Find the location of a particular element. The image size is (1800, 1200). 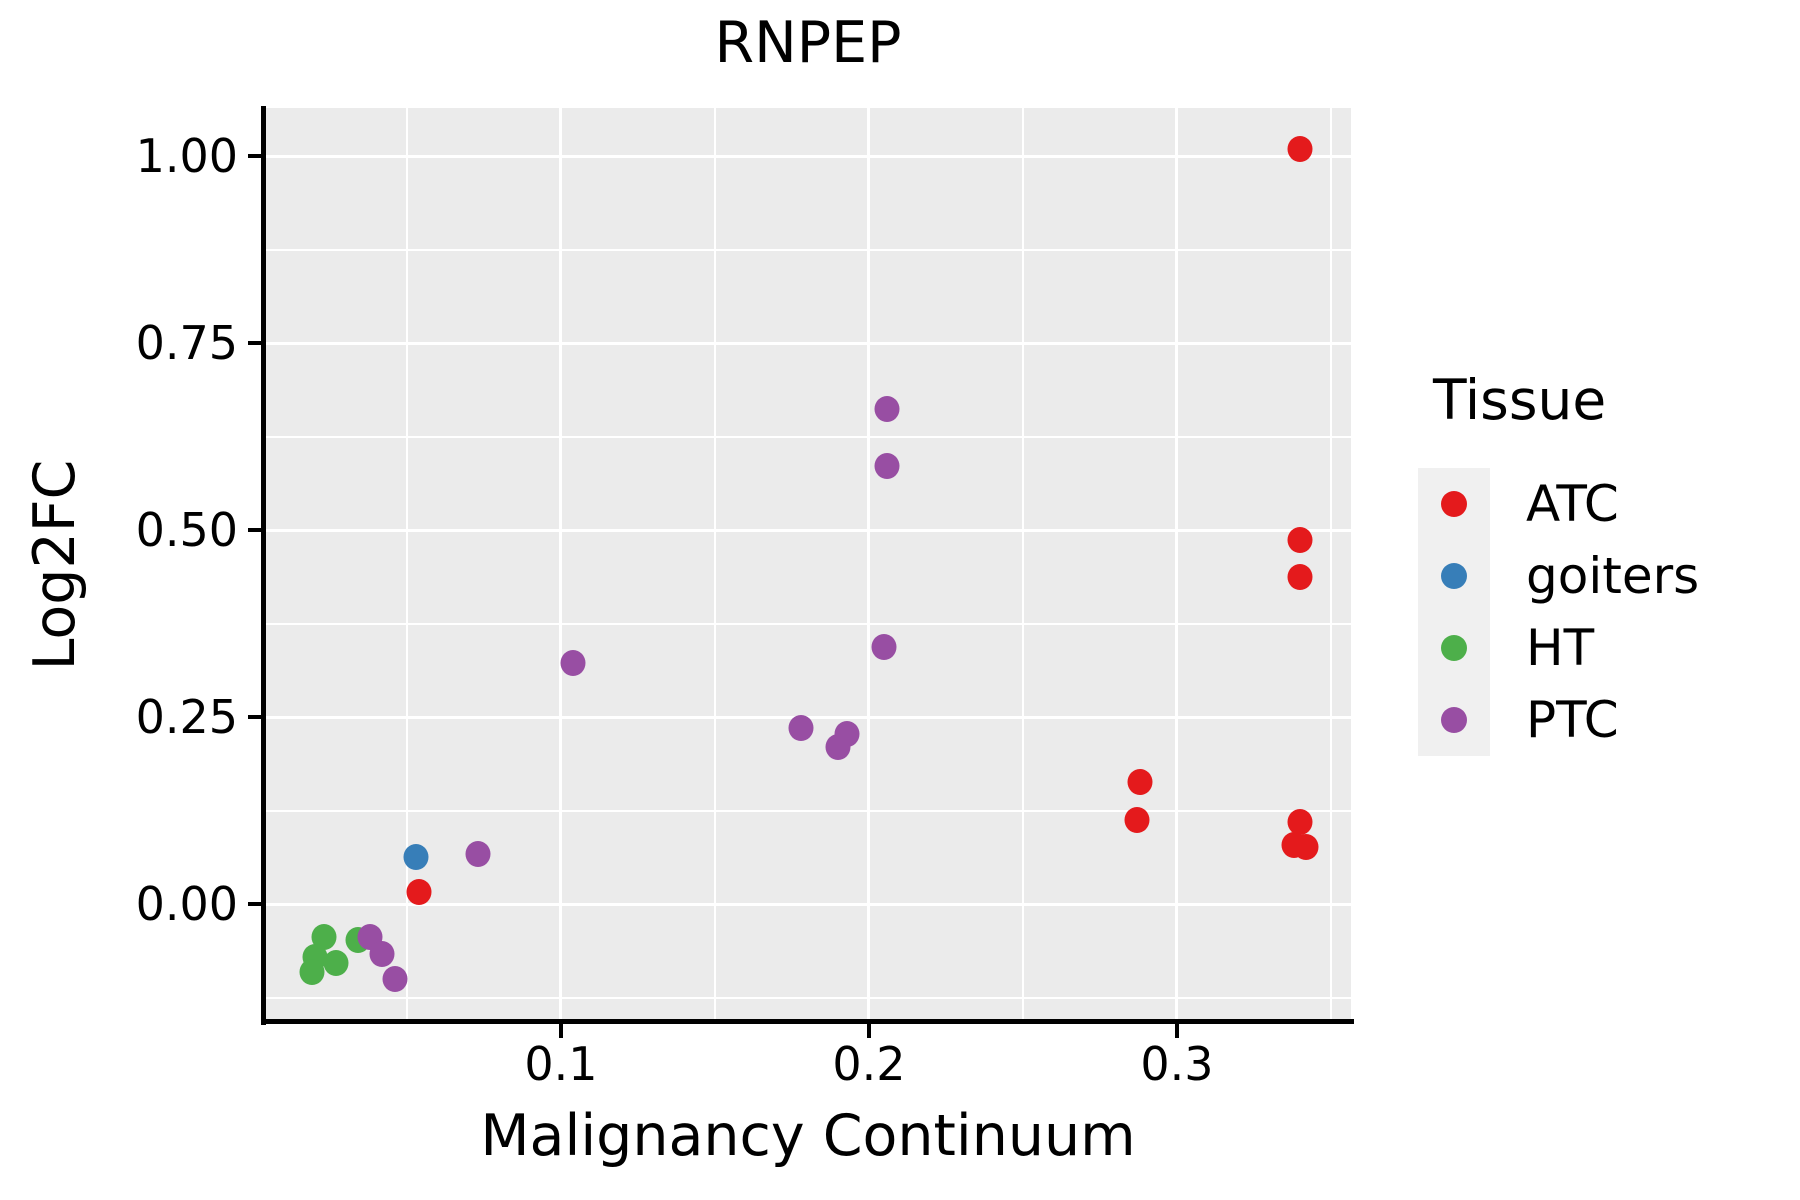

x-axis-line is located at coordinates (807, 1021).